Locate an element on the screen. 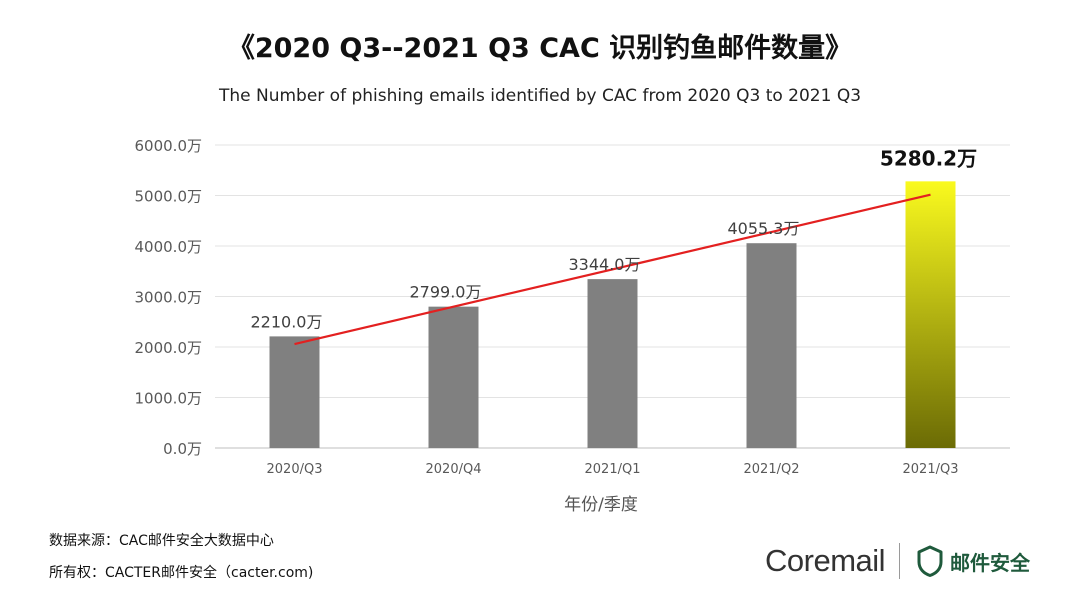 This screenshot has height=607, width=1080. y-tick-label: 6000.0万 is located at coordinates (169, 146).